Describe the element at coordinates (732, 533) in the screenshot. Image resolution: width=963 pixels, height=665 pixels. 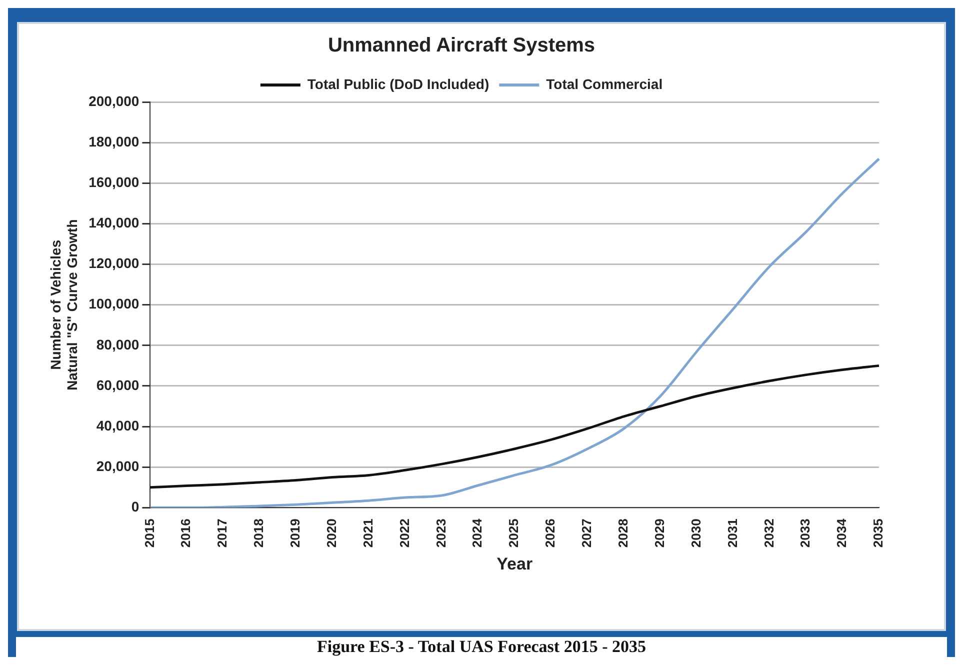
I see `x-tick-label: 2031` at that location.